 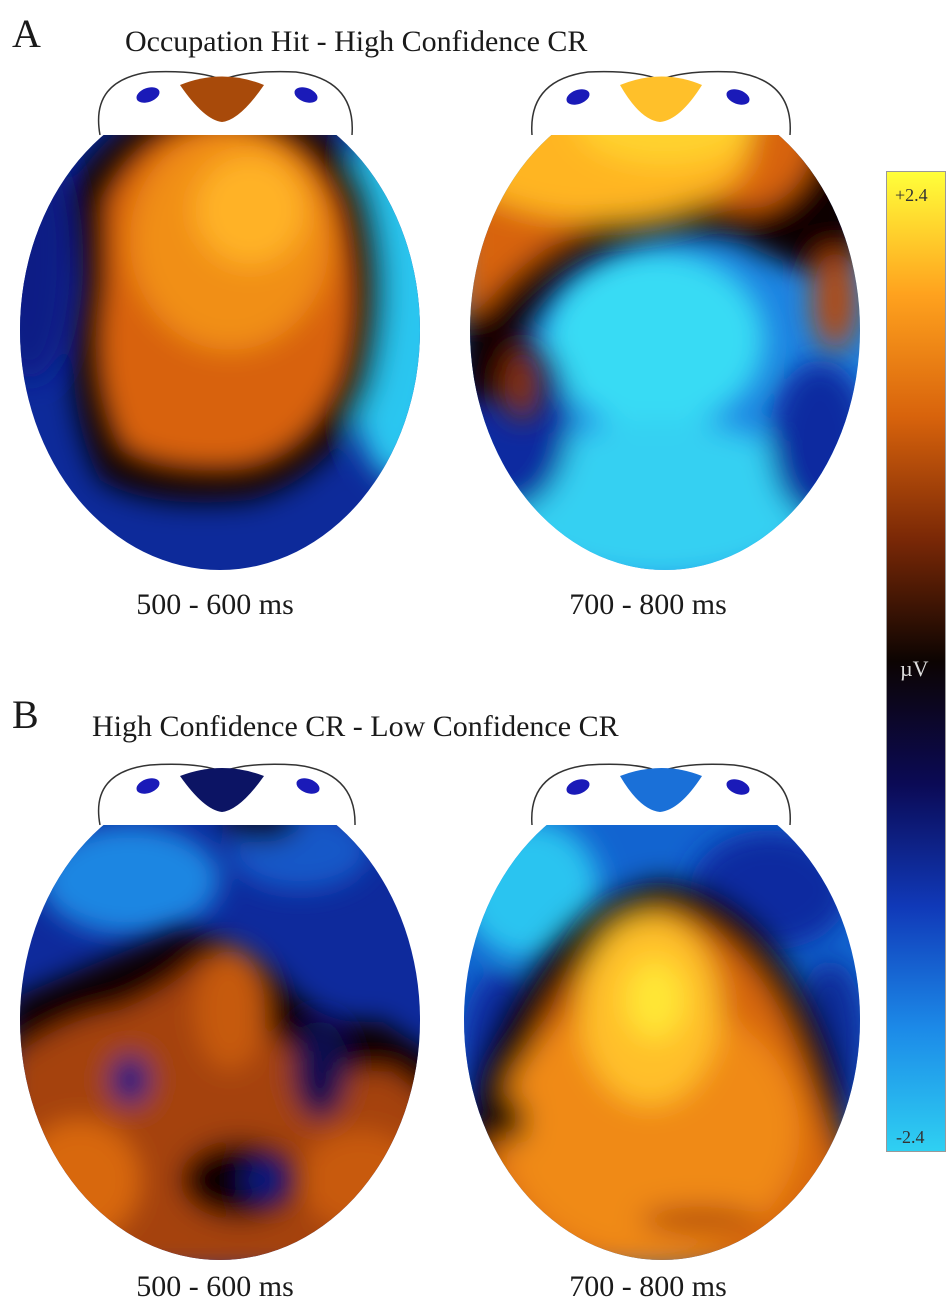 What do you see at coordinates (648, 1286) in the screenshot?
I see `map-b2-time-label: 700 - 800 ms` at bounding box center [648, 1286].